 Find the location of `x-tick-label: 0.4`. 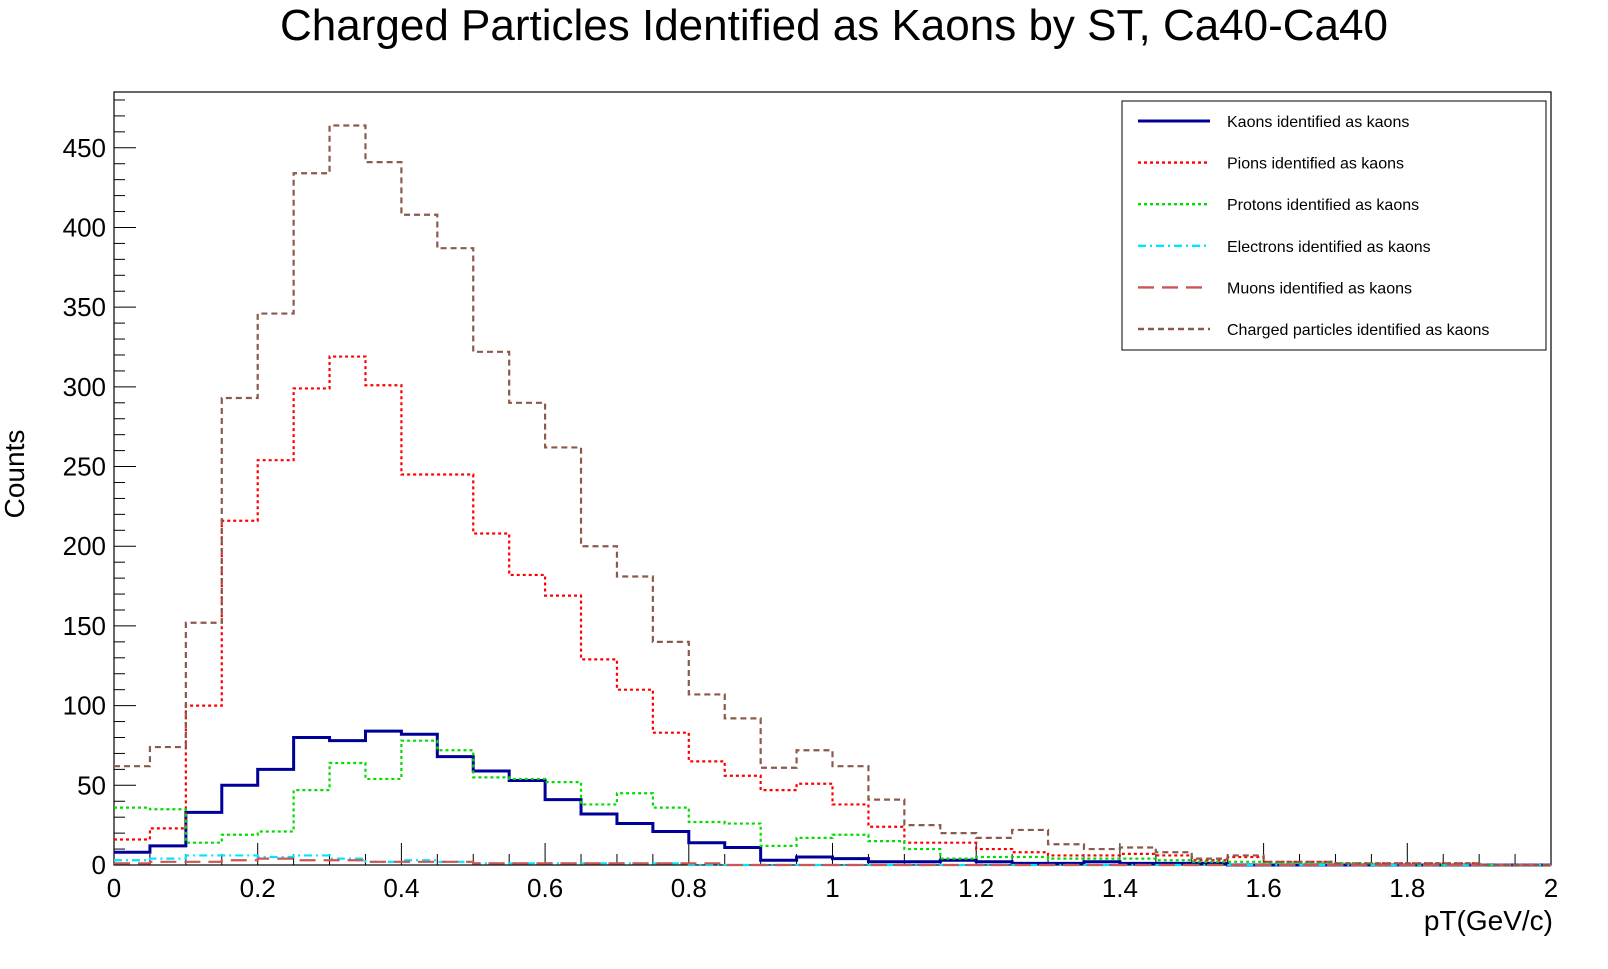

x-tick-label: 0.4 is located at coordinates (401, 888).